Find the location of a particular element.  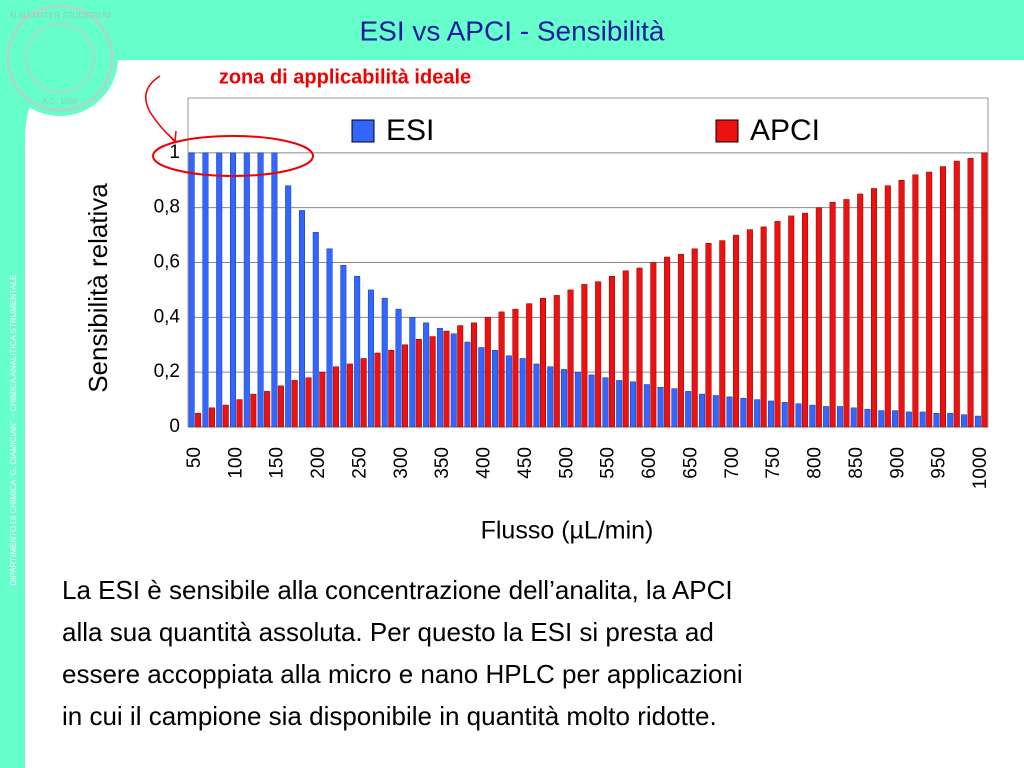

seal-text: ALMA MATER STUDIORUM is located at coordinates (60, 15).